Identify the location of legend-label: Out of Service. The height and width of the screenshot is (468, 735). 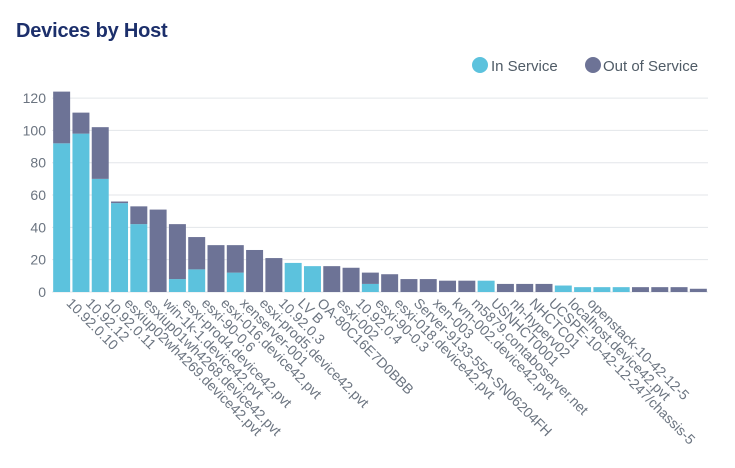
(650, 66).